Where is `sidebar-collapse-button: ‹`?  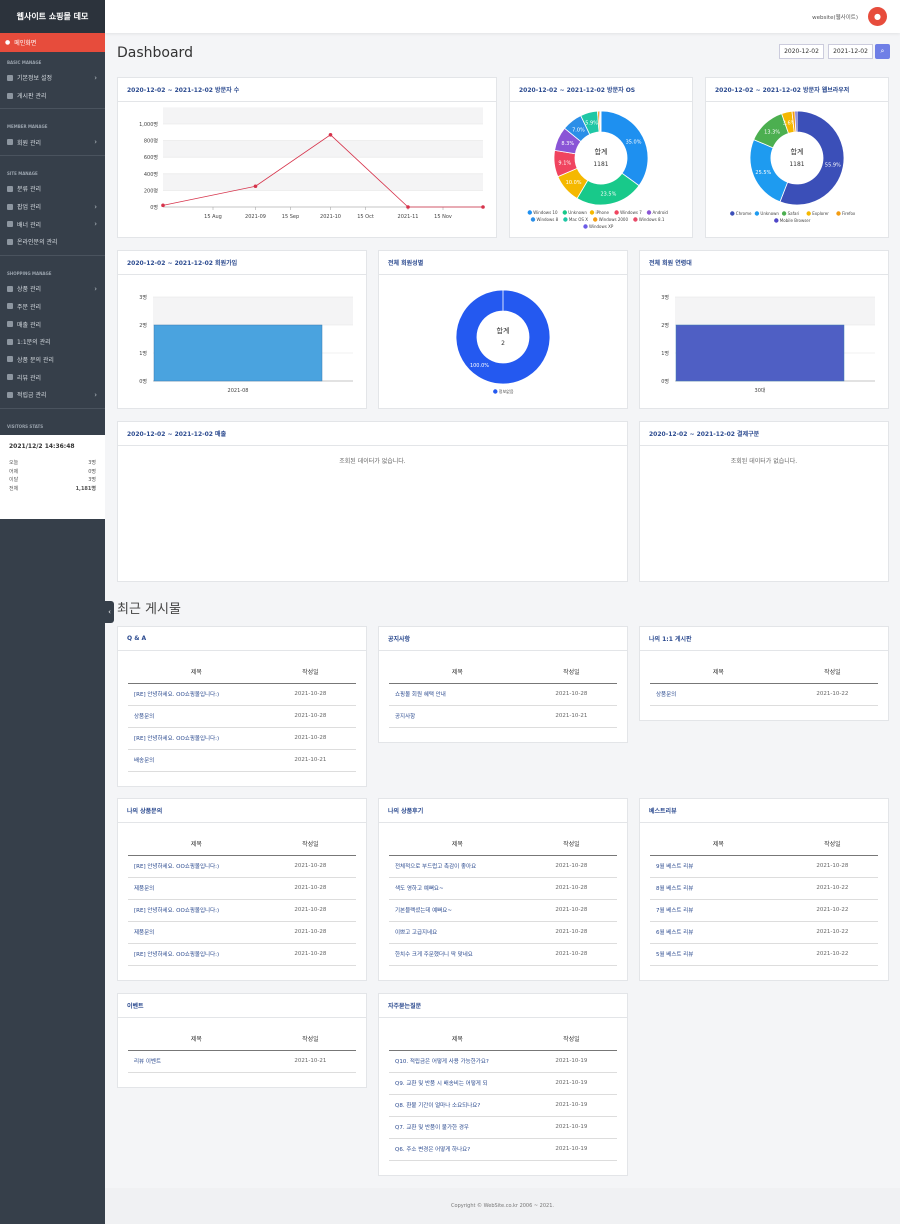 sidebar-collapse-button: ‹ is located at coordinates (109, 612).